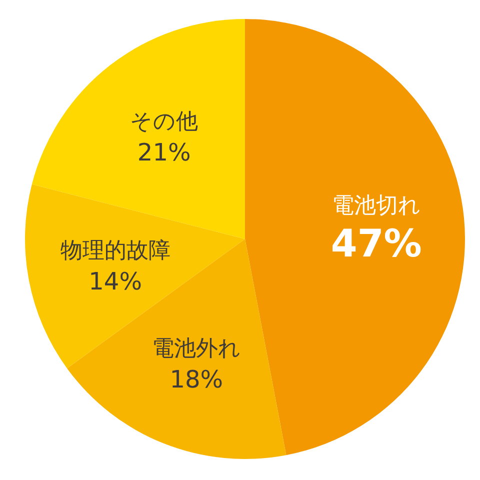  I want to click on slice-label: 物理的故障, so click(115, 251).